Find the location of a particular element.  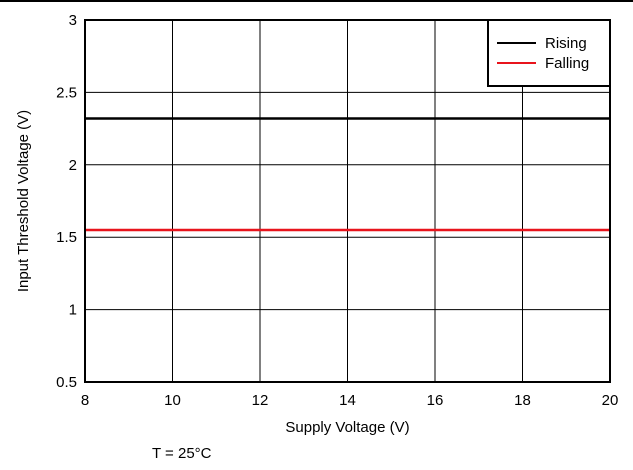

x-tick-label-14: 14 is located at coordinates (347, 400).